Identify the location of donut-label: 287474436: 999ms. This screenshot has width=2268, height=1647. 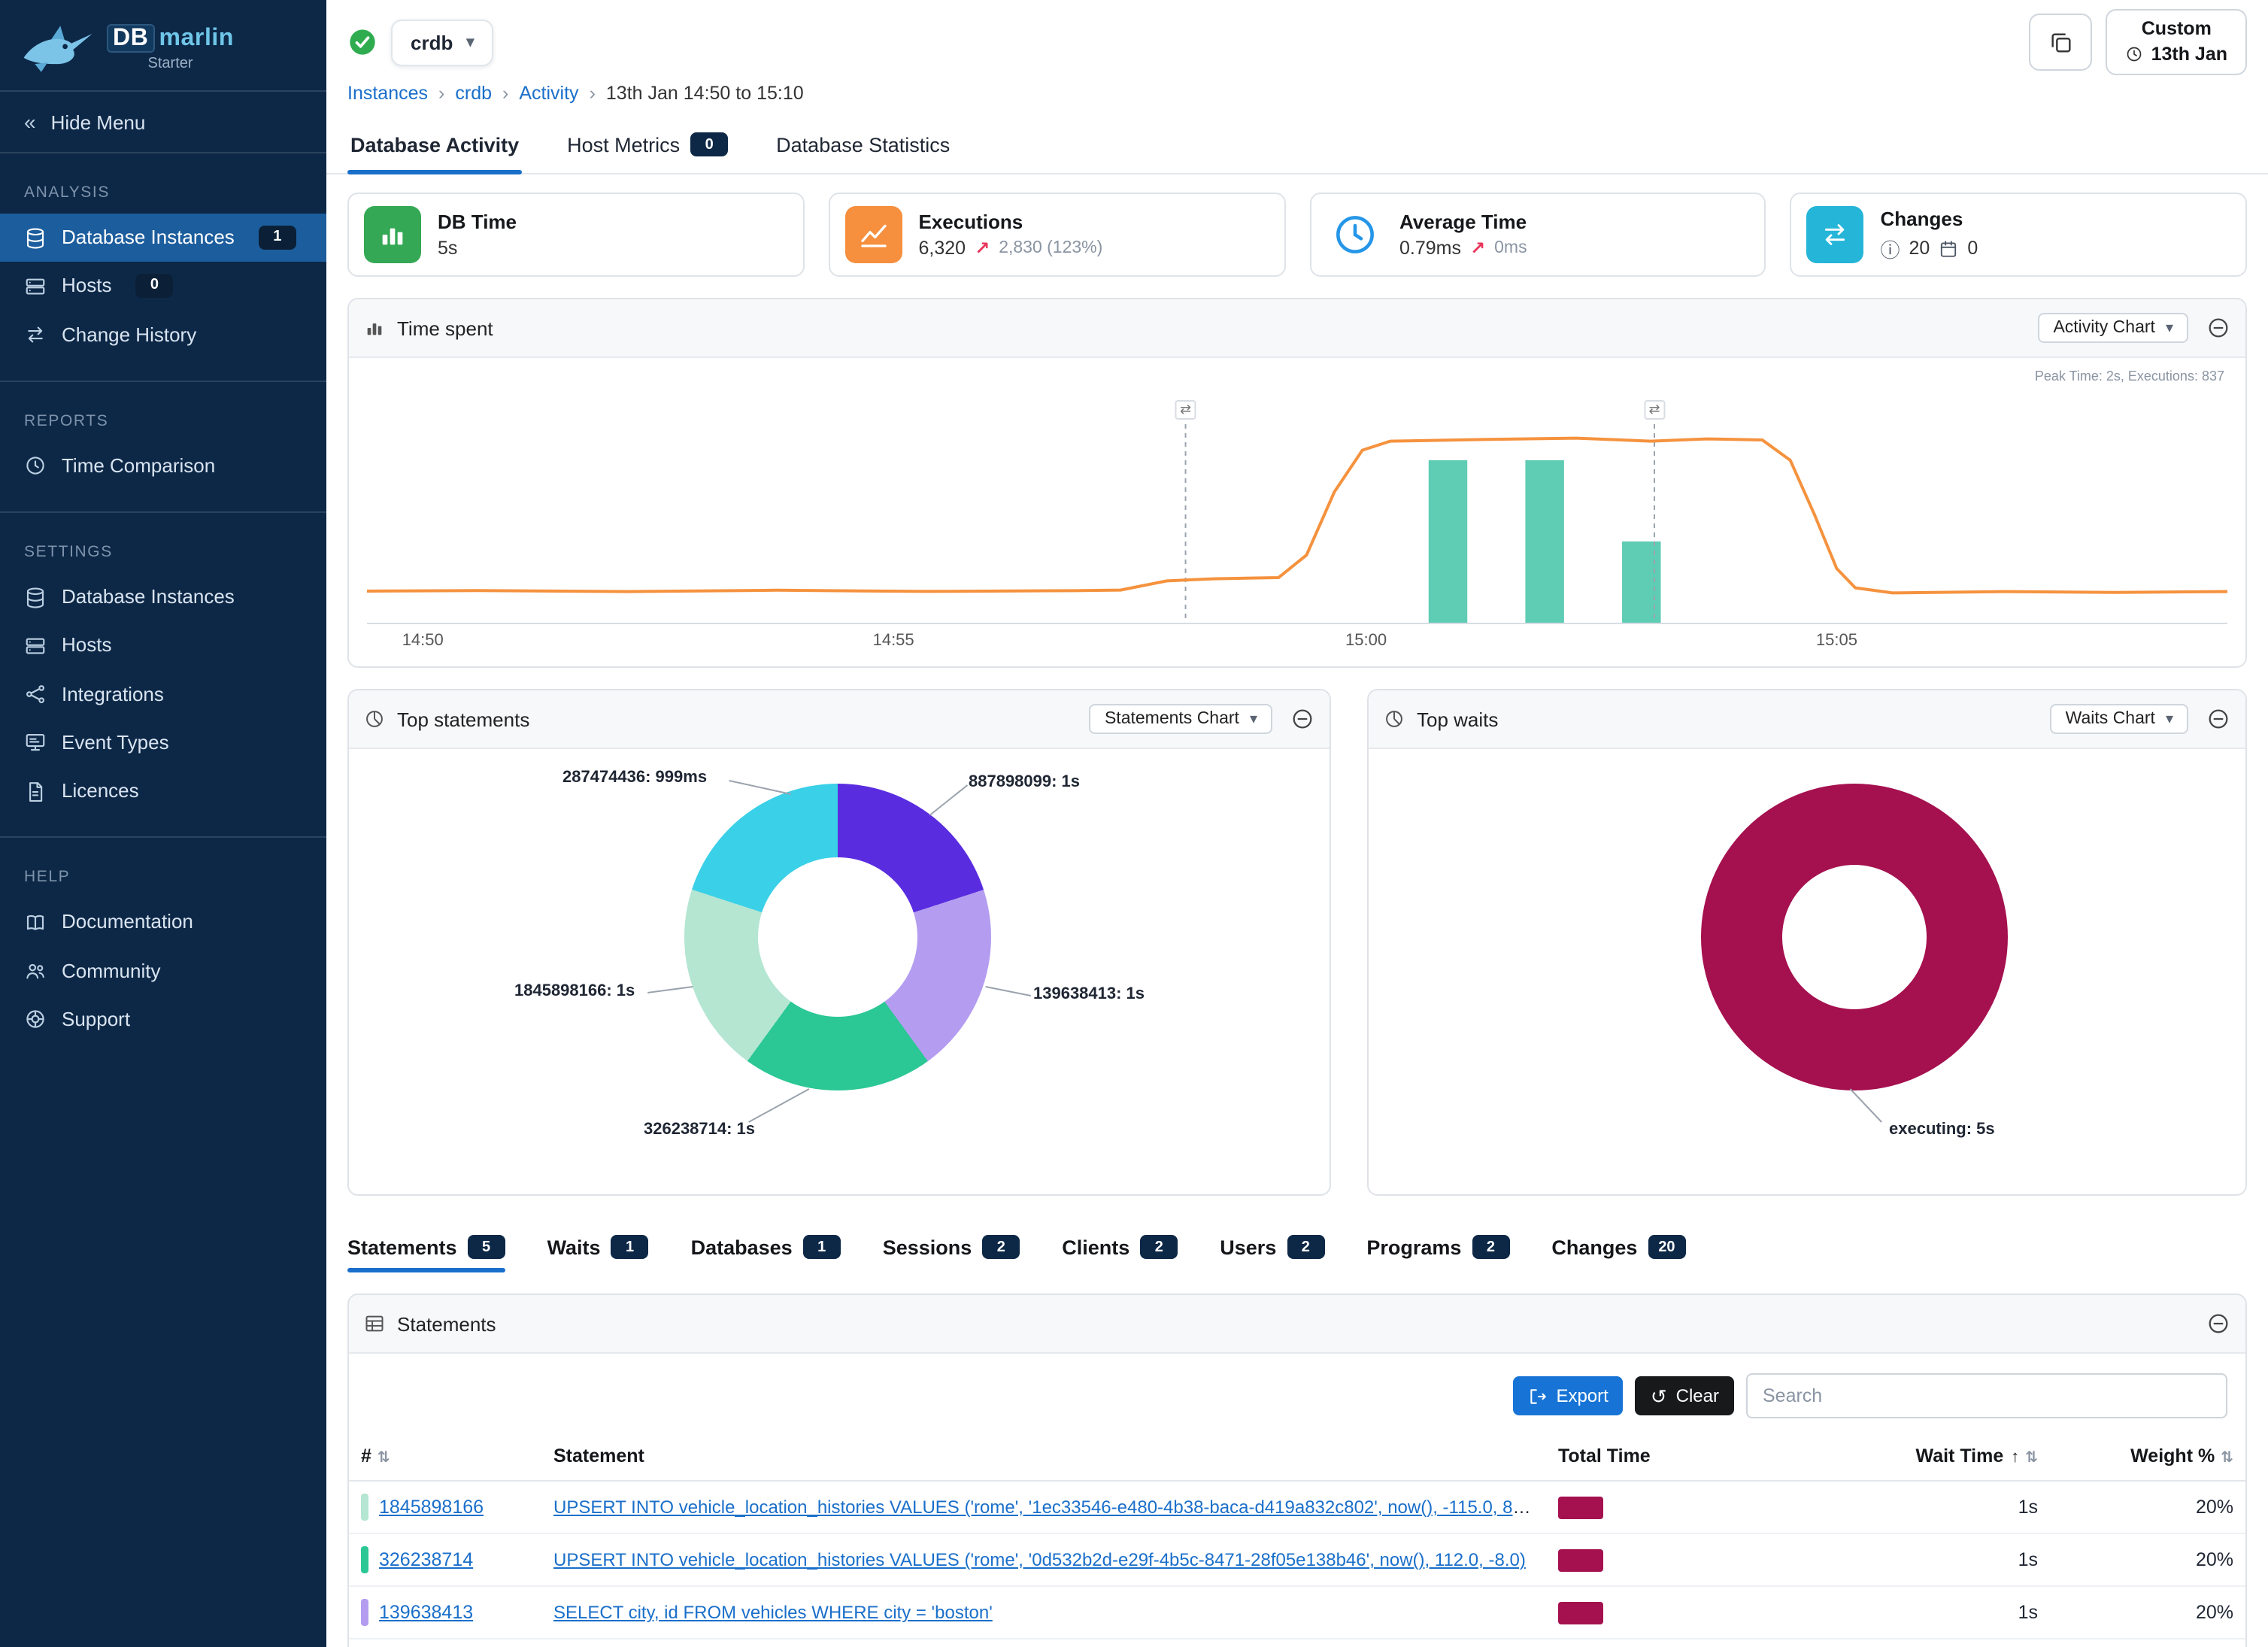
(635, 778).